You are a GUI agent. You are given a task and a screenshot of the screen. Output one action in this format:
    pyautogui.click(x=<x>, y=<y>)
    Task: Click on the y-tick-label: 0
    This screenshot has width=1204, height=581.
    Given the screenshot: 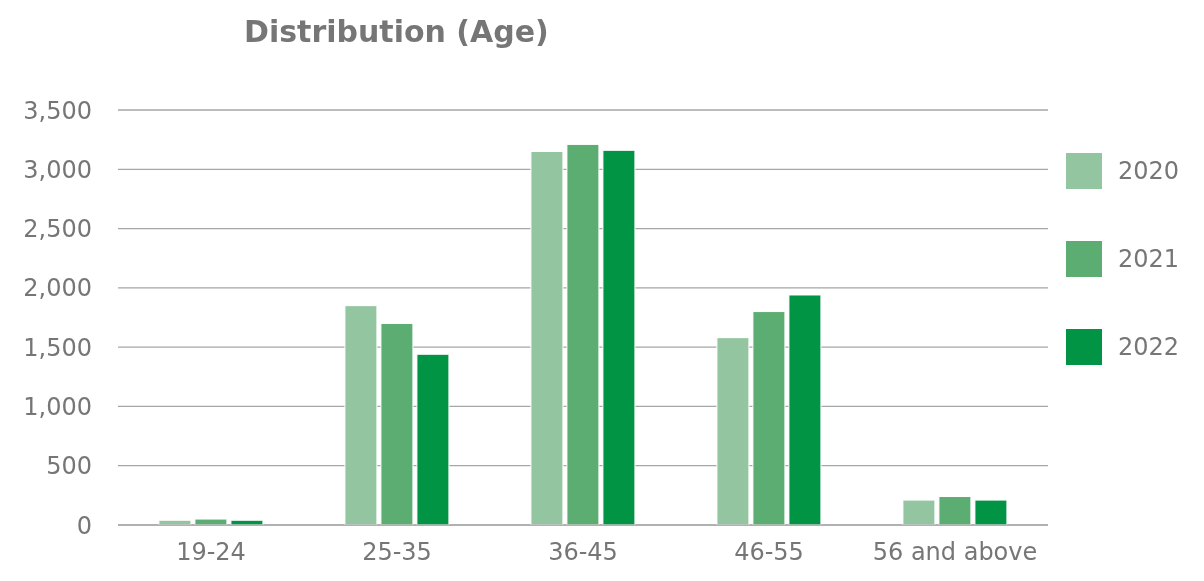 What is the action you would take?
    pyautogui.click(x=84, y=525)
    